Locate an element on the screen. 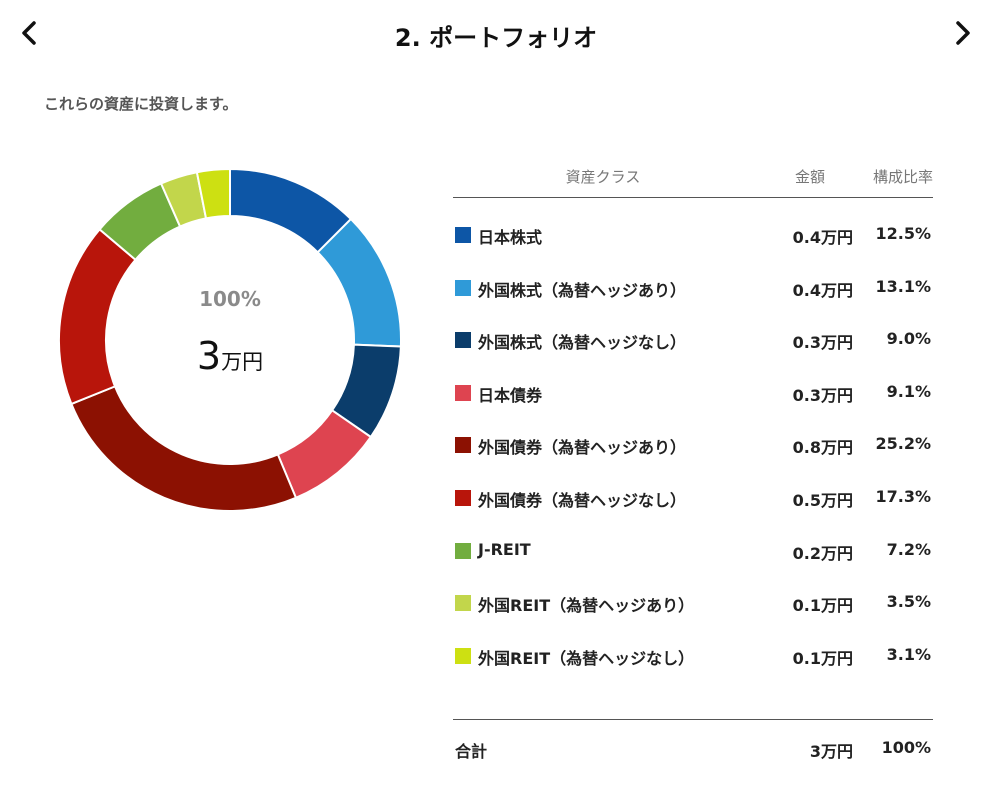  table-row: 外国債券（為替ヘッジなし） 0.5万円 17.3% is located at coordinates (693, 510).